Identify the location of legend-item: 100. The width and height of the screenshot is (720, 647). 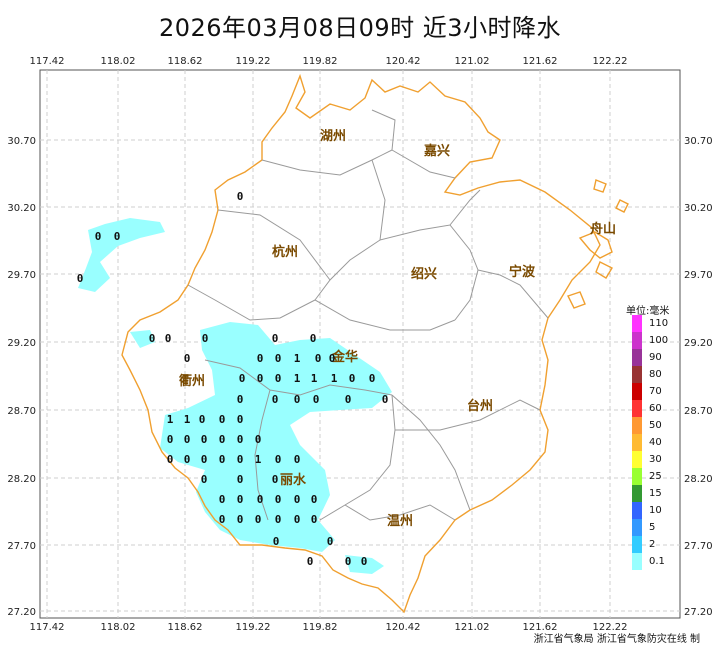
(650, 340).